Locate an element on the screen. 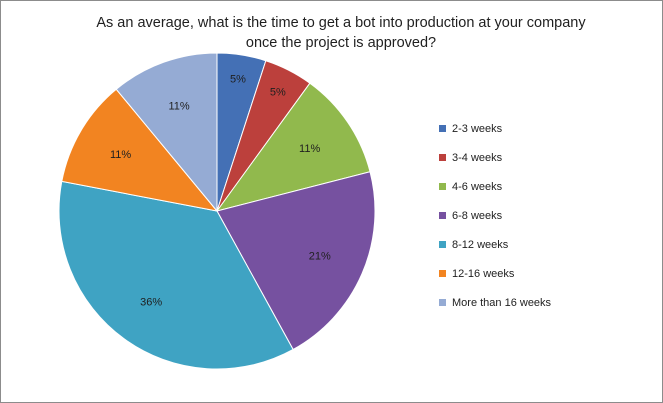  legend-label: 2-3 weeks is located at coordinates (477, 128).